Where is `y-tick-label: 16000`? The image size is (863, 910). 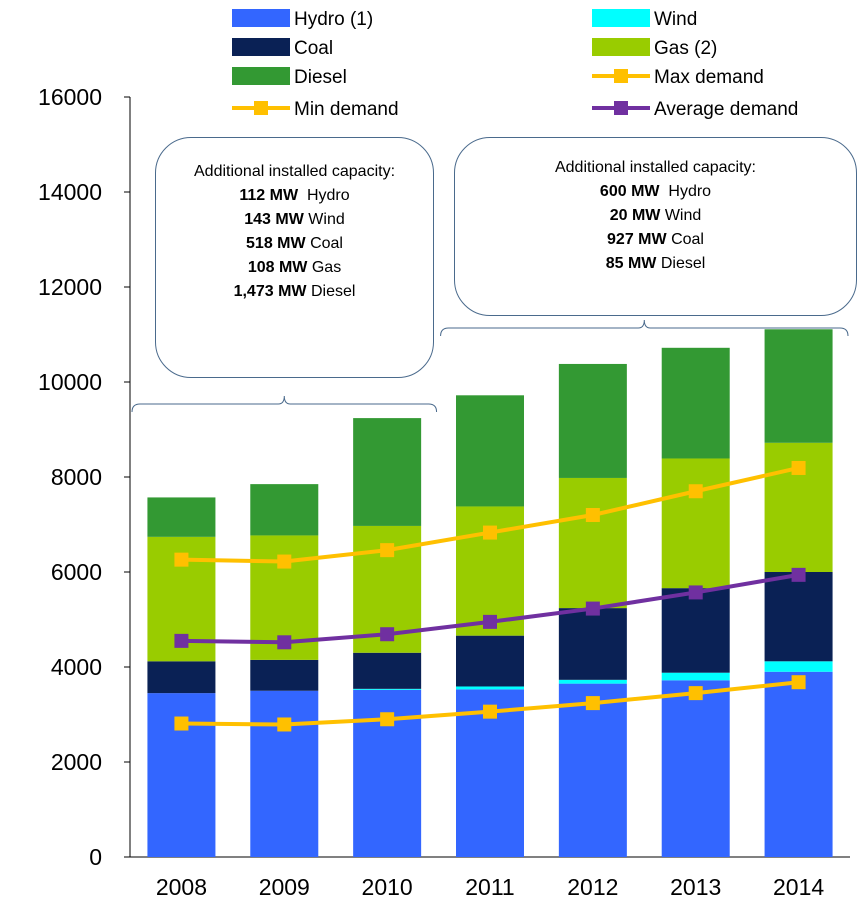
y-tick-label: 16000 is located at coordinates (70, 97).